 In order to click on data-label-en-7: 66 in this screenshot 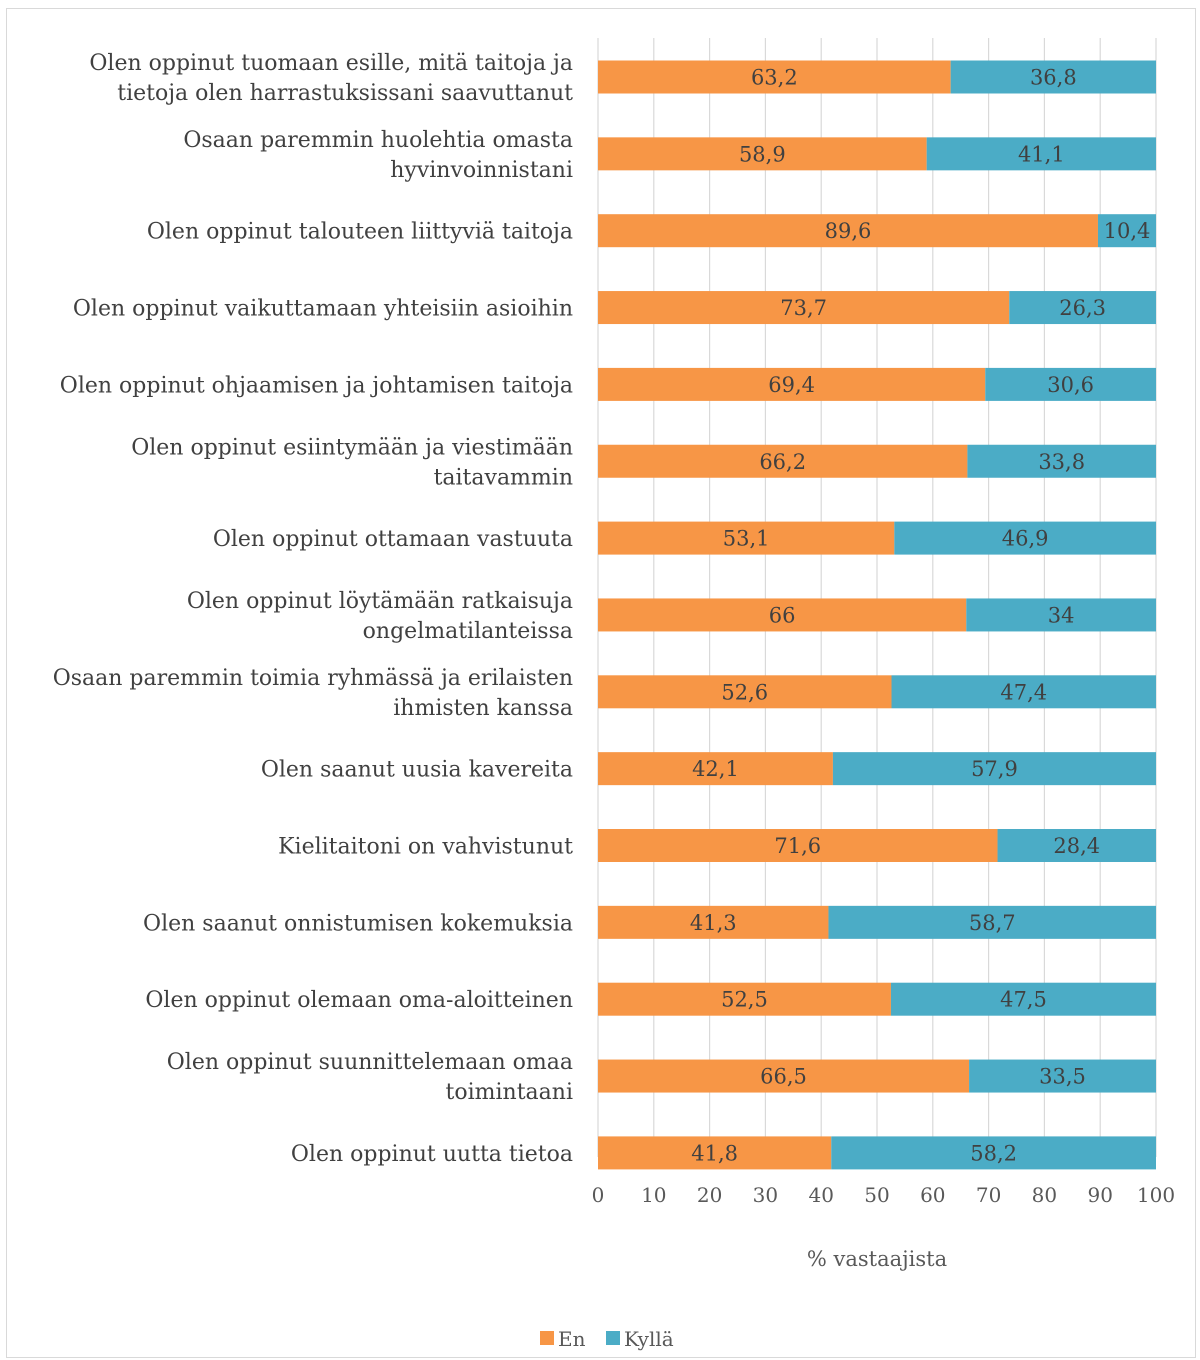, I will do `click(782, 615)`.